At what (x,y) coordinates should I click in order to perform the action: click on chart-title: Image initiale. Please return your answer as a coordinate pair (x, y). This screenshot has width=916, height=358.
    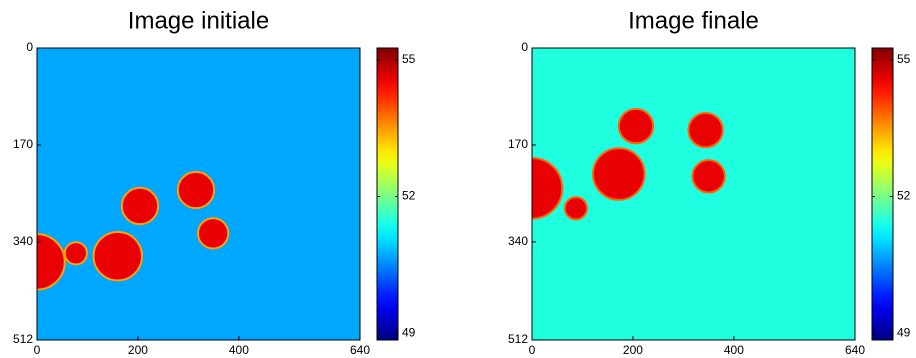
    Looking at the image, I should click on (198, 20).